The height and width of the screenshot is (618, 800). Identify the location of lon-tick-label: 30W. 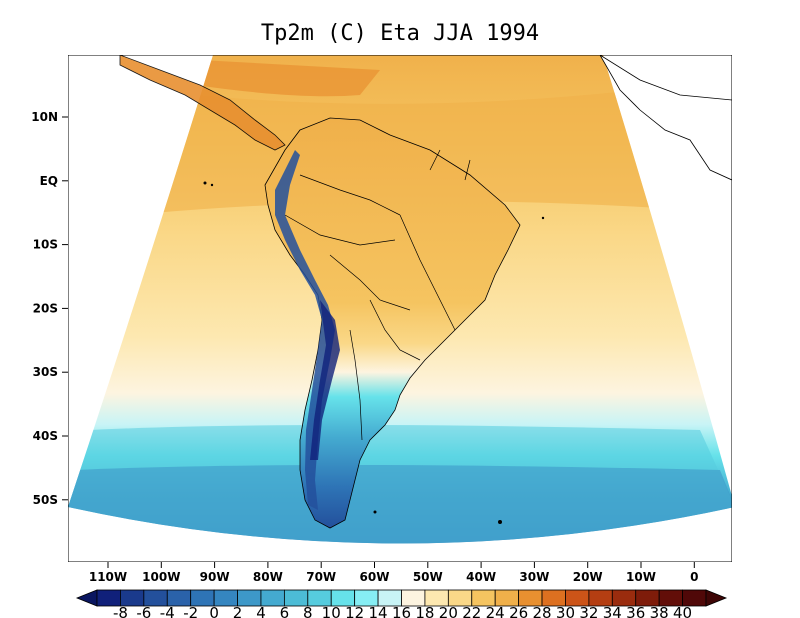
(534, 577).